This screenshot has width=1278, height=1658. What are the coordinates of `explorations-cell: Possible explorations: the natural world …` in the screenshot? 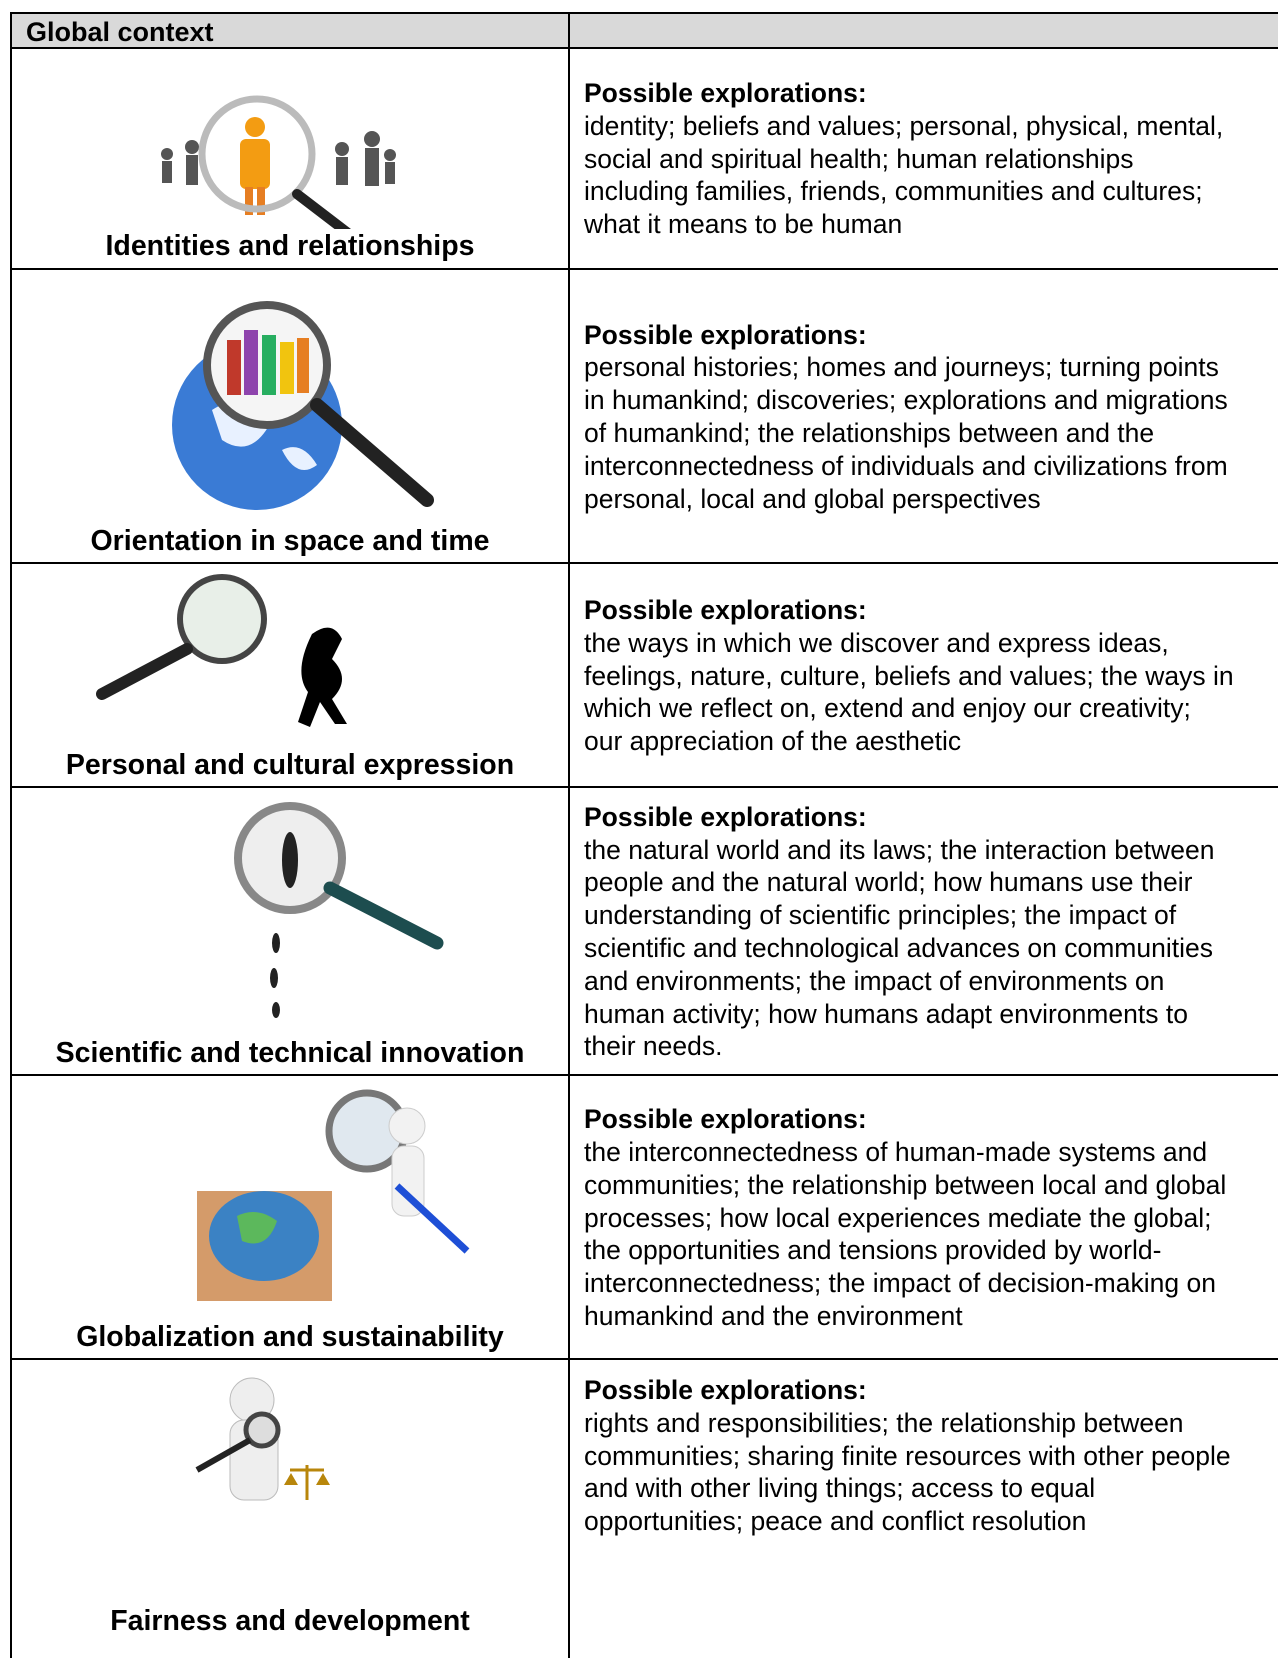 It's located at (923, 932).